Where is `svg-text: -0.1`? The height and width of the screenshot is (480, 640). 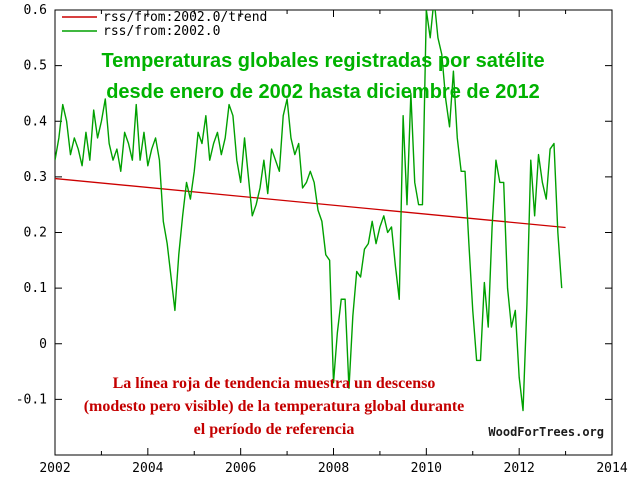 svg-text: -0.1 is located at coordinates (31, 399).